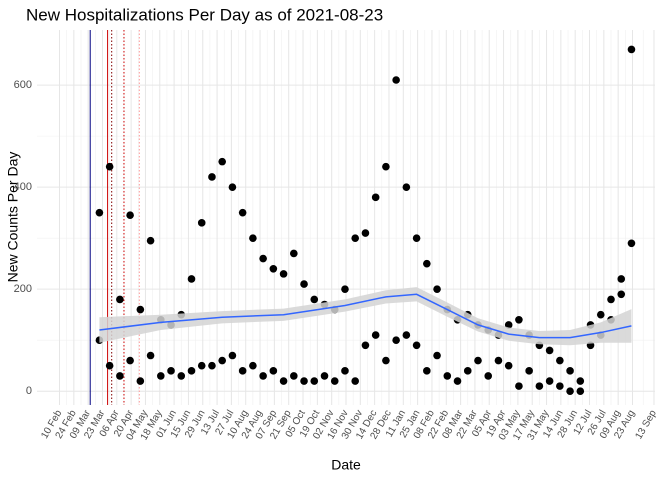 The image size is (672, 480). I want to click on y-axis-label: New Counts Per Day, so click(13, 217).